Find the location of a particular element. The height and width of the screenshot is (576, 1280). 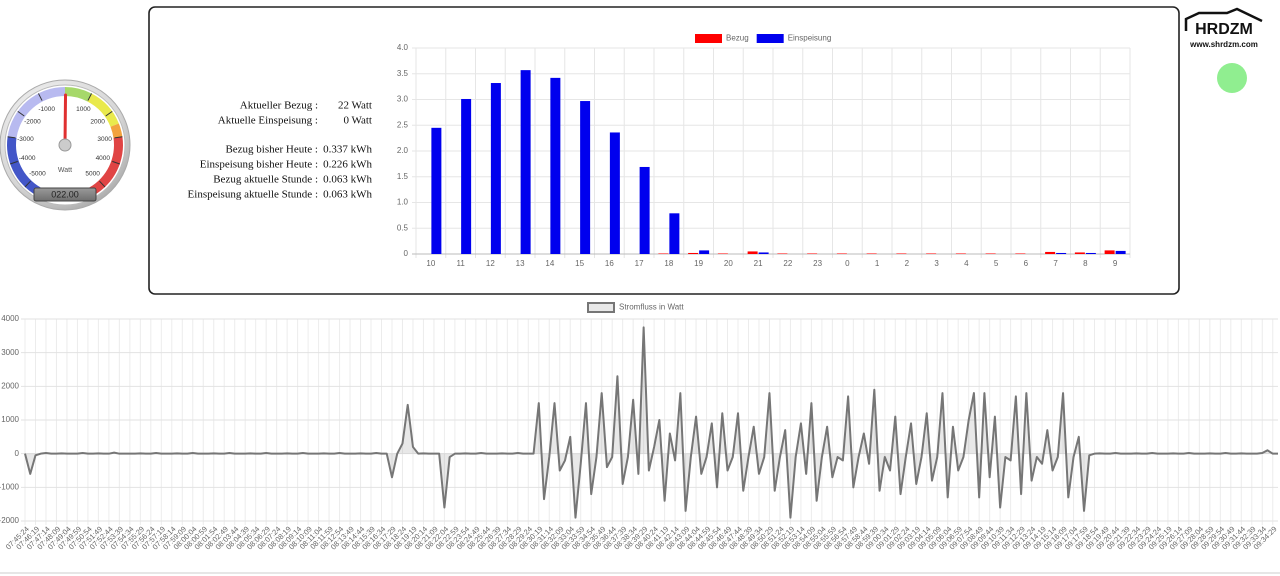

x-tick-label: 15 is located at coordinates (579, 263).